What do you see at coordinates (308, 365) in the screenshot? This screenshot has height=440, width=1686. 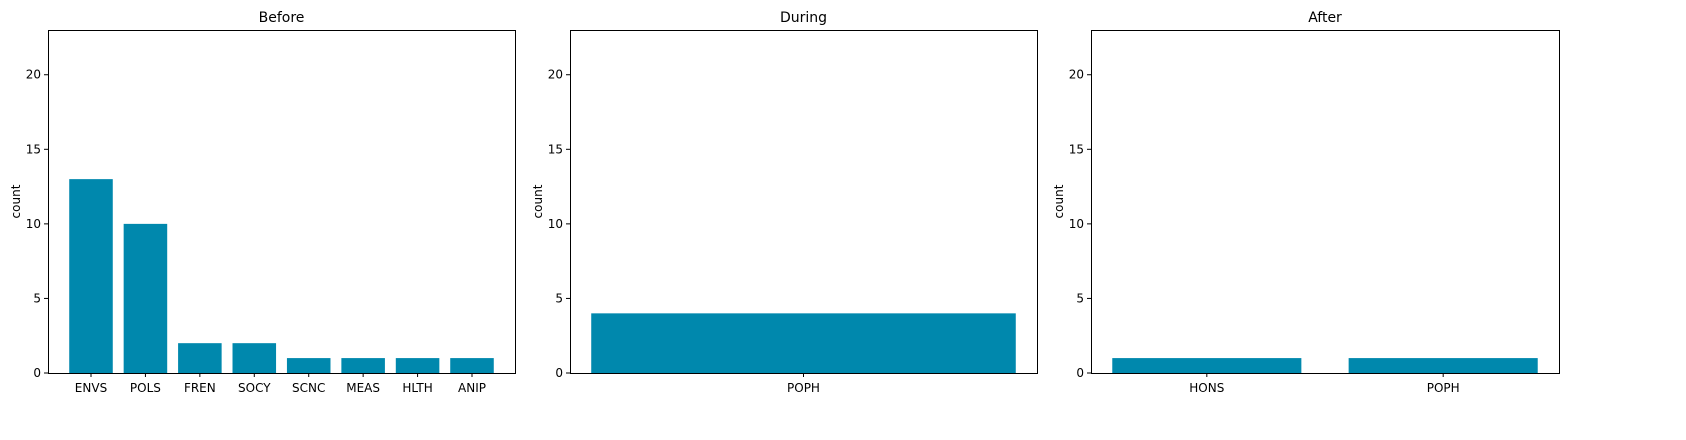 I see `bar-scnc` at bounding box center [308, 365].